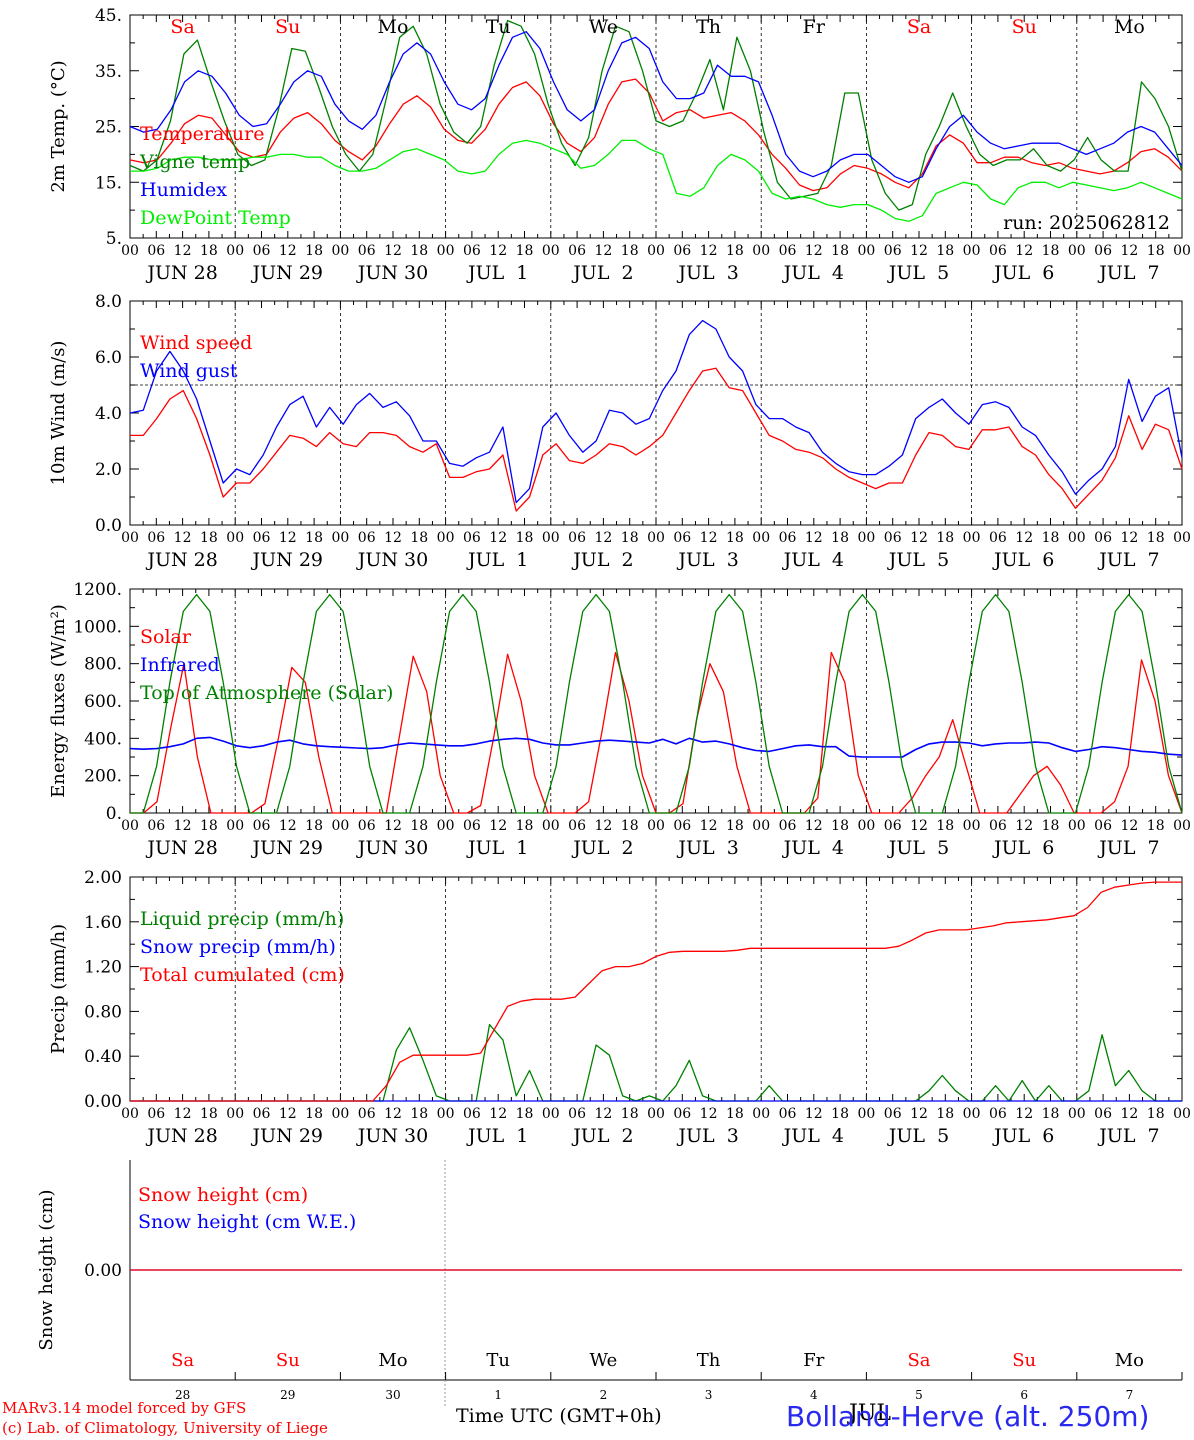 The image size is (1194, 1440). What do you see at coordinates (58, 126) in the screenshot?
I see `y-axis-label: 2m Temp. (°C)` at bounding box center [58, 126].